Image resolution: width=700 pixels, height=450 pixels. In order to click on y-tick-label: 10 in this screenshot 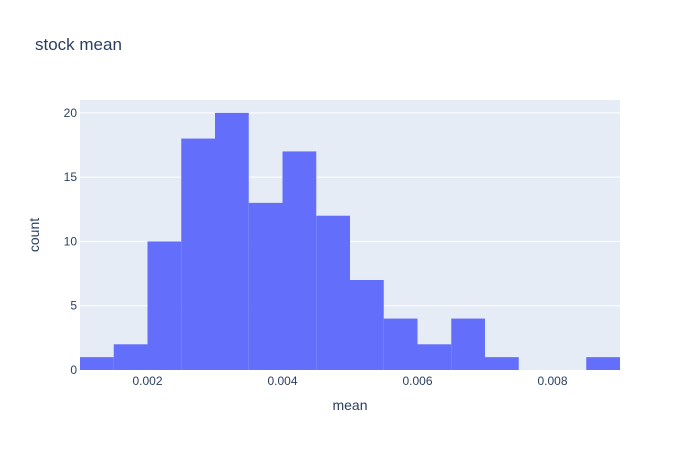, I will do `click(71, 241)`.